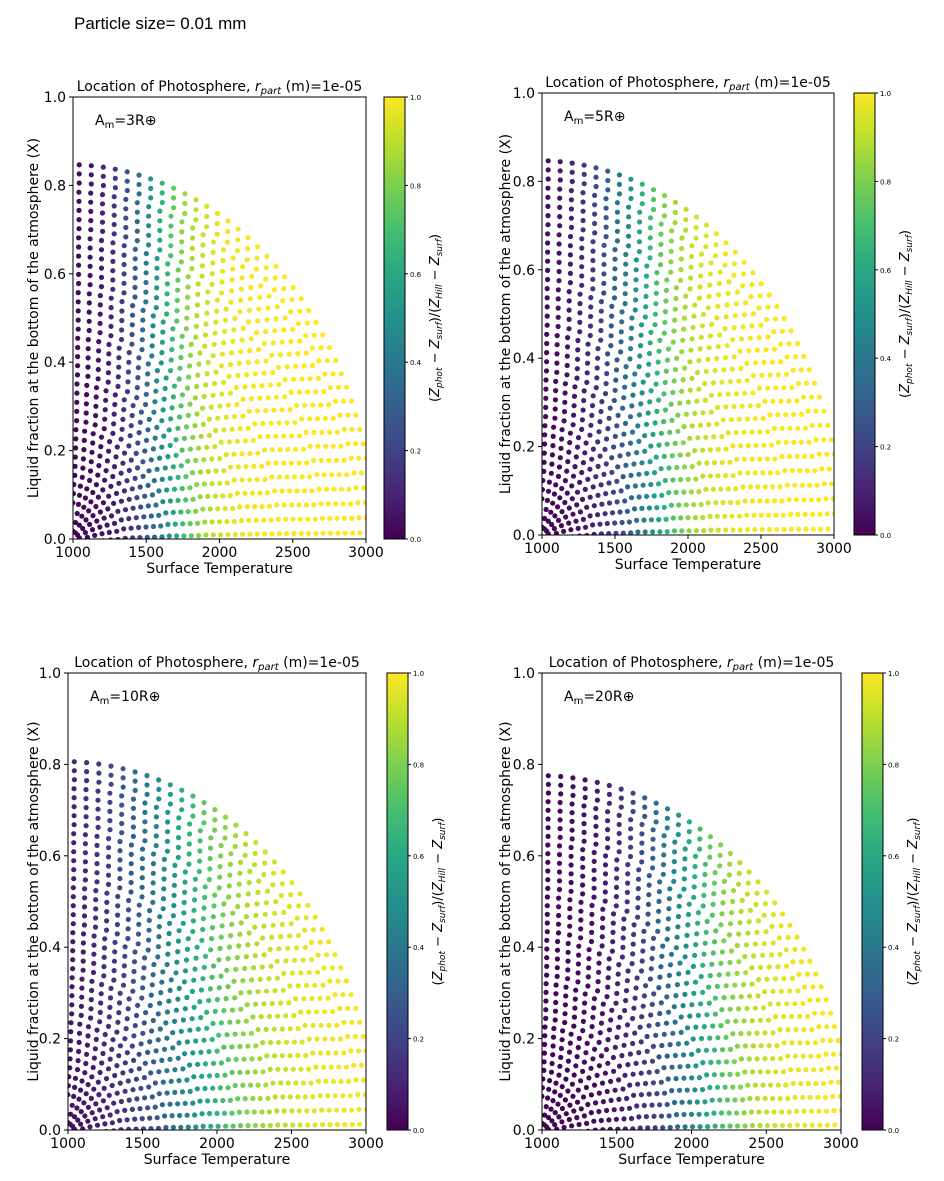 Image resolution: width=944 pixels, height=1181 pixels. I want to click on mass-annotation: Am=20R⊕, so click(599, 698).